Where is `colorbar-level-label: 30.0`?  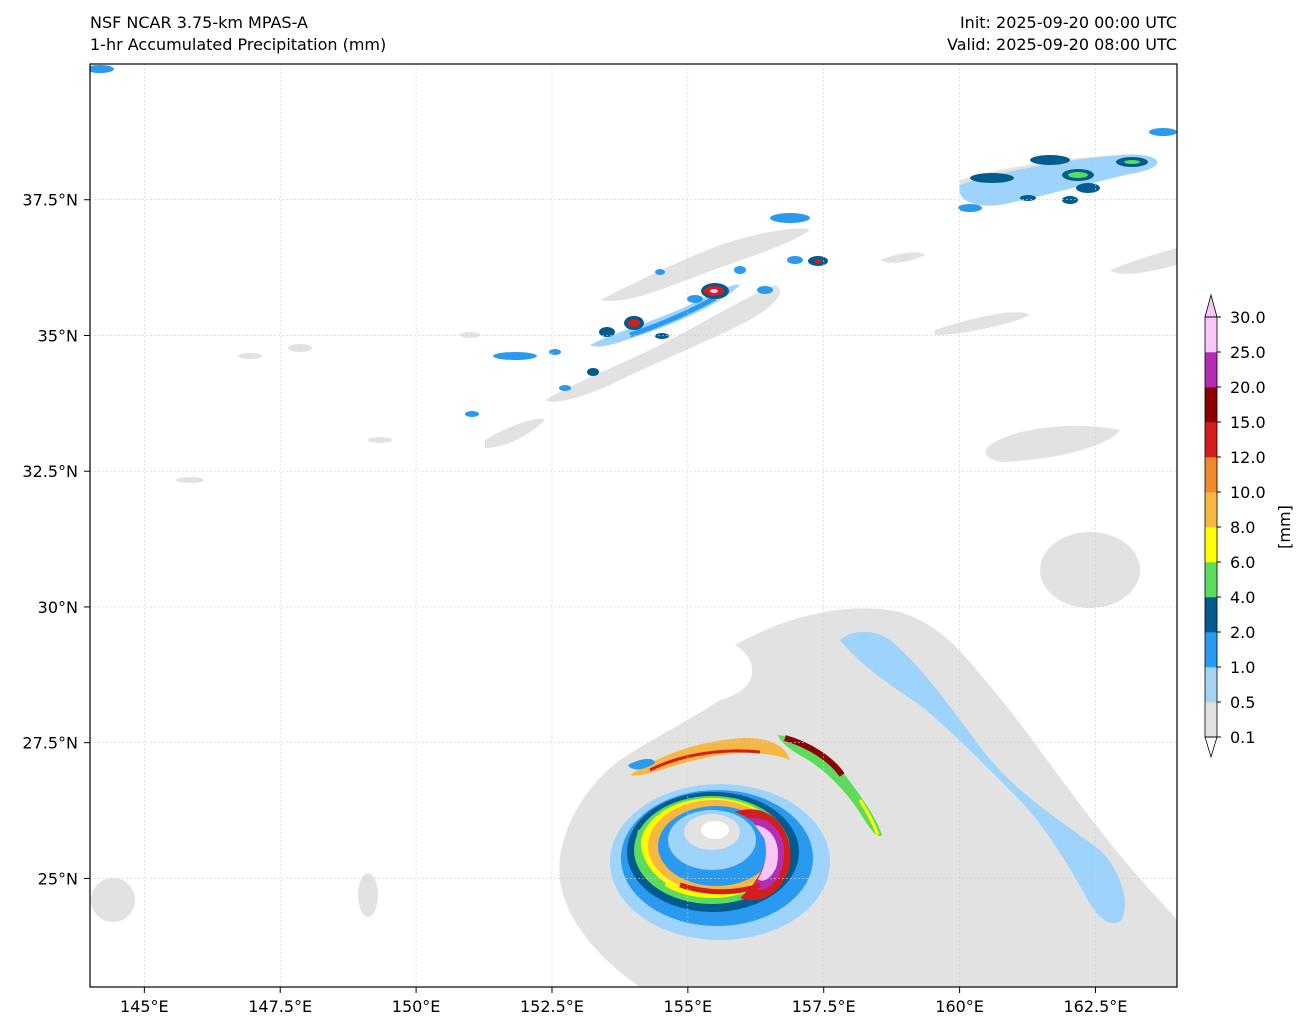
colorbar-level-label: 30.0 is located at coordinates (1248, 317).